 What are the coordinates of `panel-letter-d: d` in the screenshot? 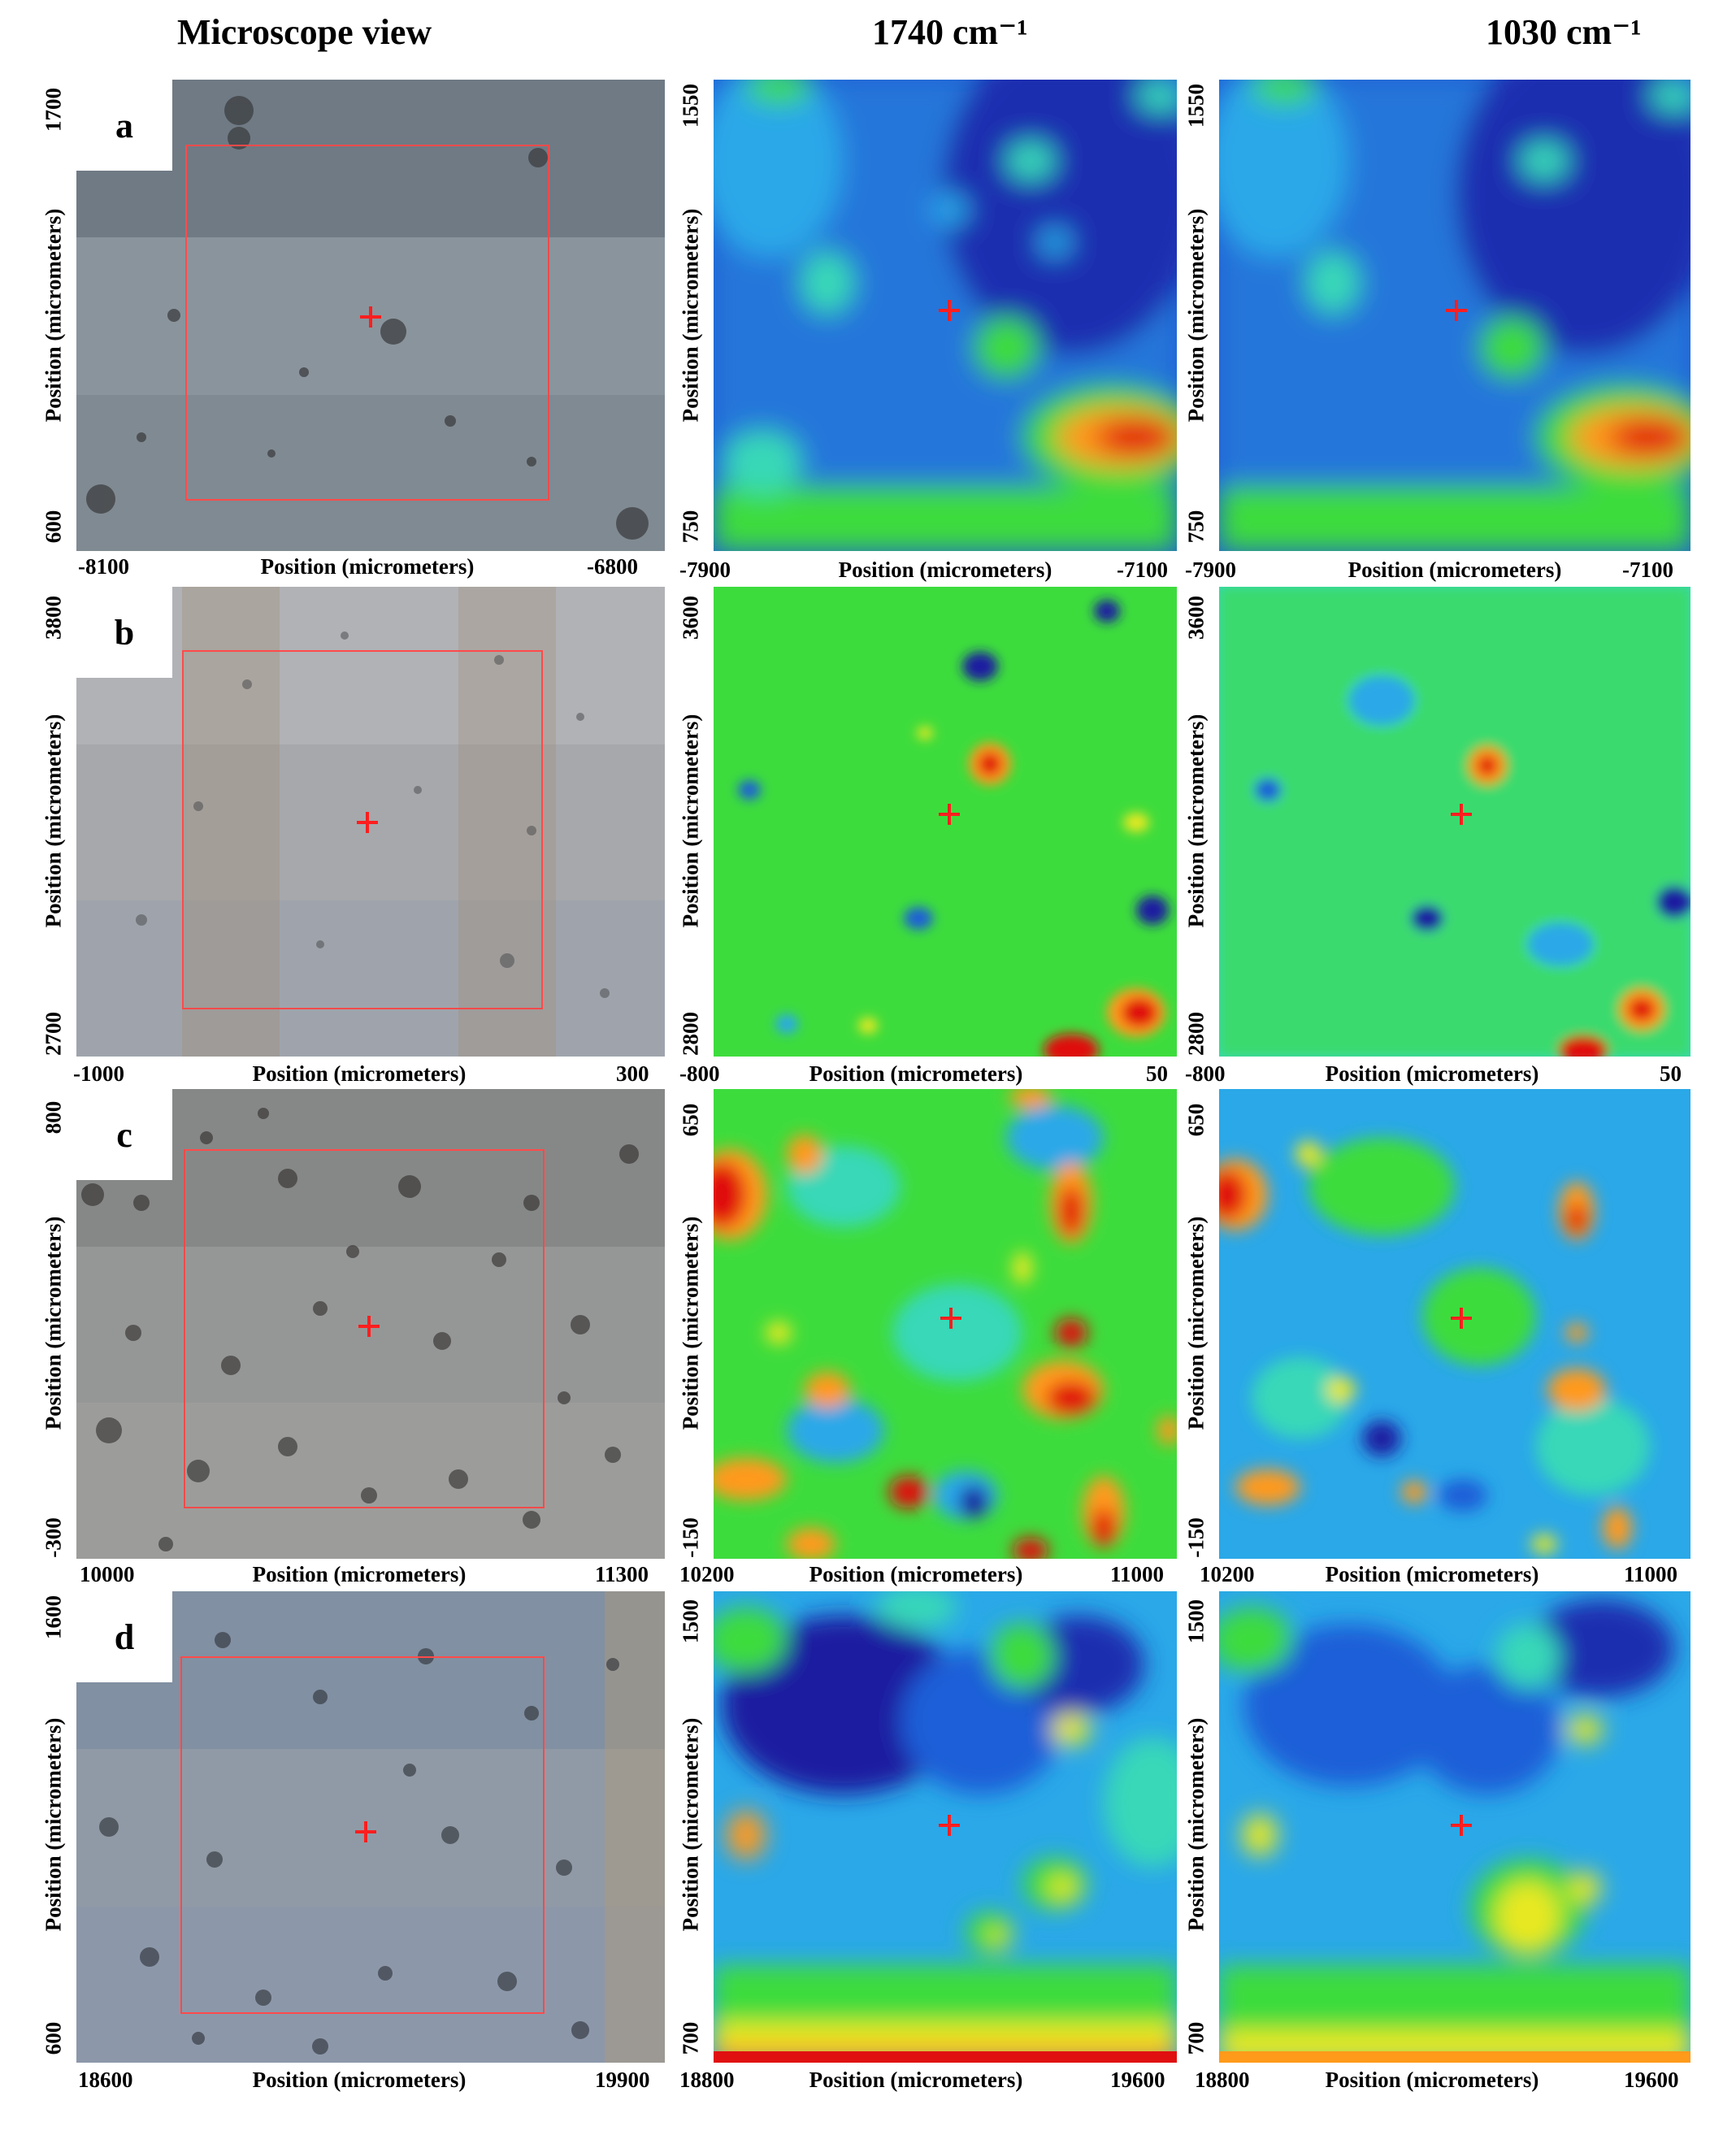 It's located at (124, 1636).